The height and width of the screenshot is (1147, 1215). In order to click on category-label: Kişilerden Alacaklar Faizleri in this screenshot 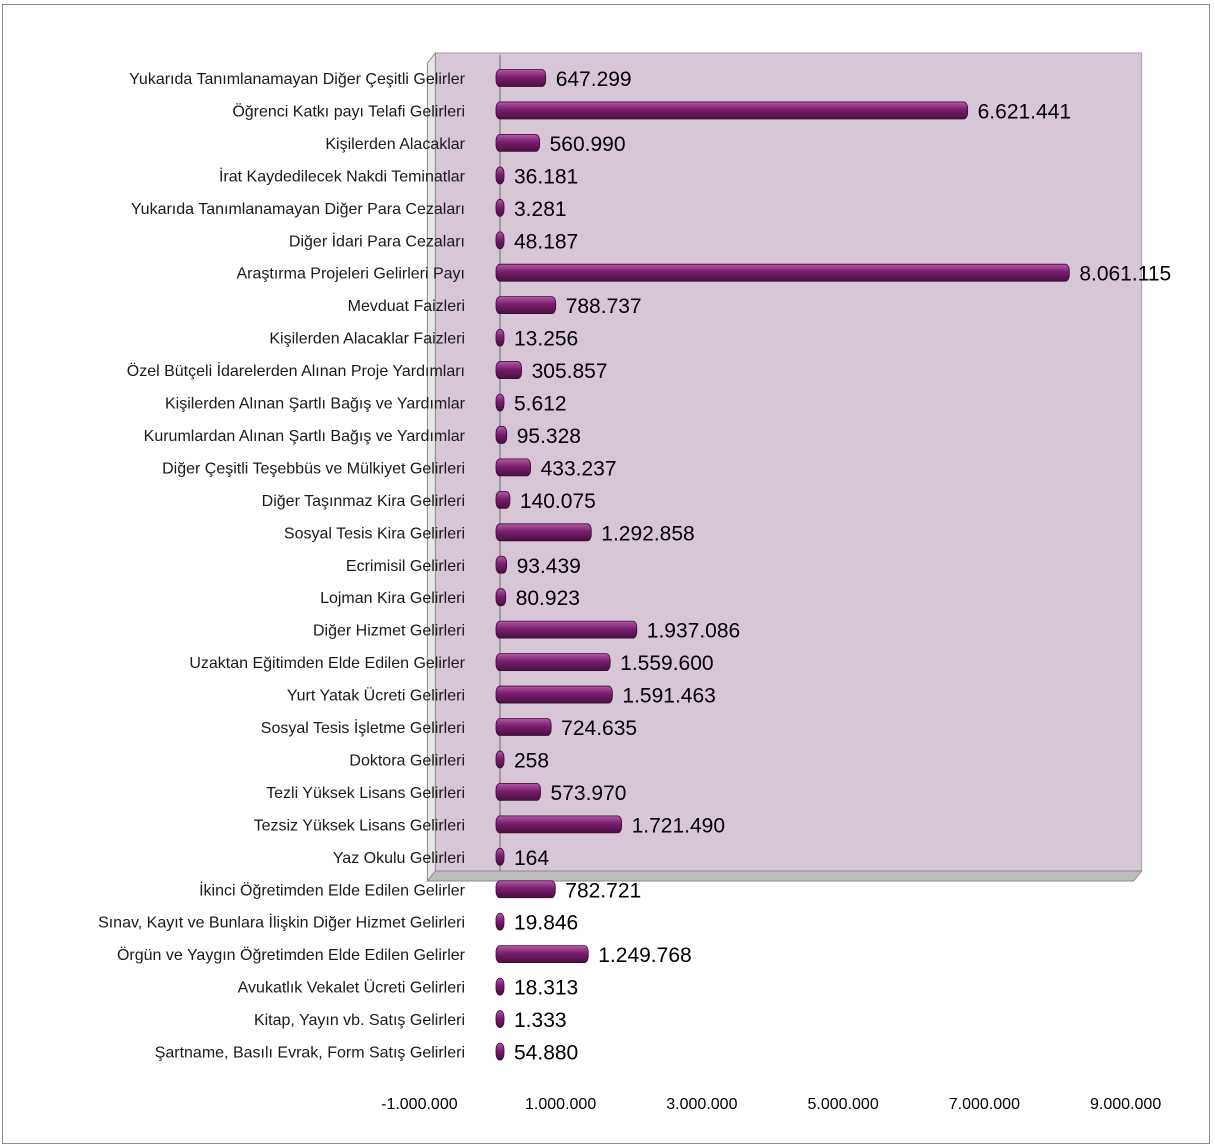, I will do `click(367, 339)`.